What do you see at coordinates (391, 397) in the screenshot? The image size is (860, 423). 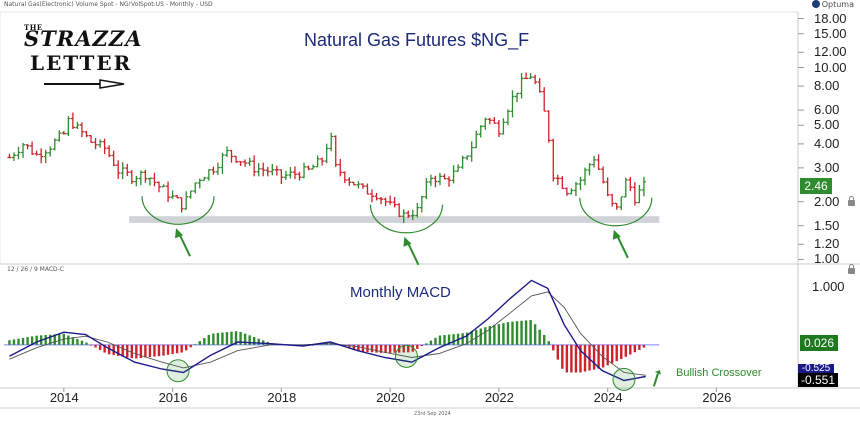 I see `time-axis-tick: 2020` at bounding box center [391, 397].